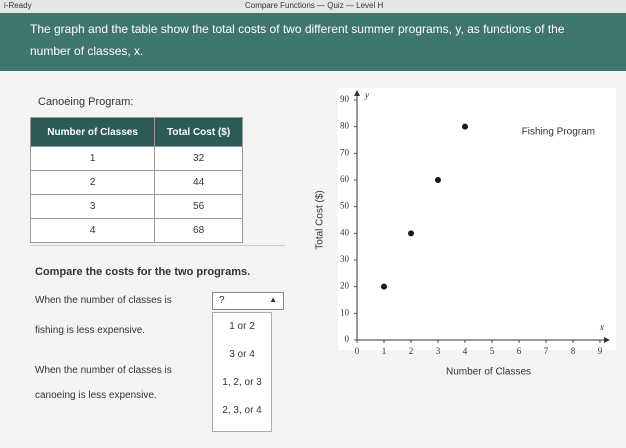 The width and height of the screenshot is (626, 448). I want to click on table-row: 2 44, so click(136, 182).